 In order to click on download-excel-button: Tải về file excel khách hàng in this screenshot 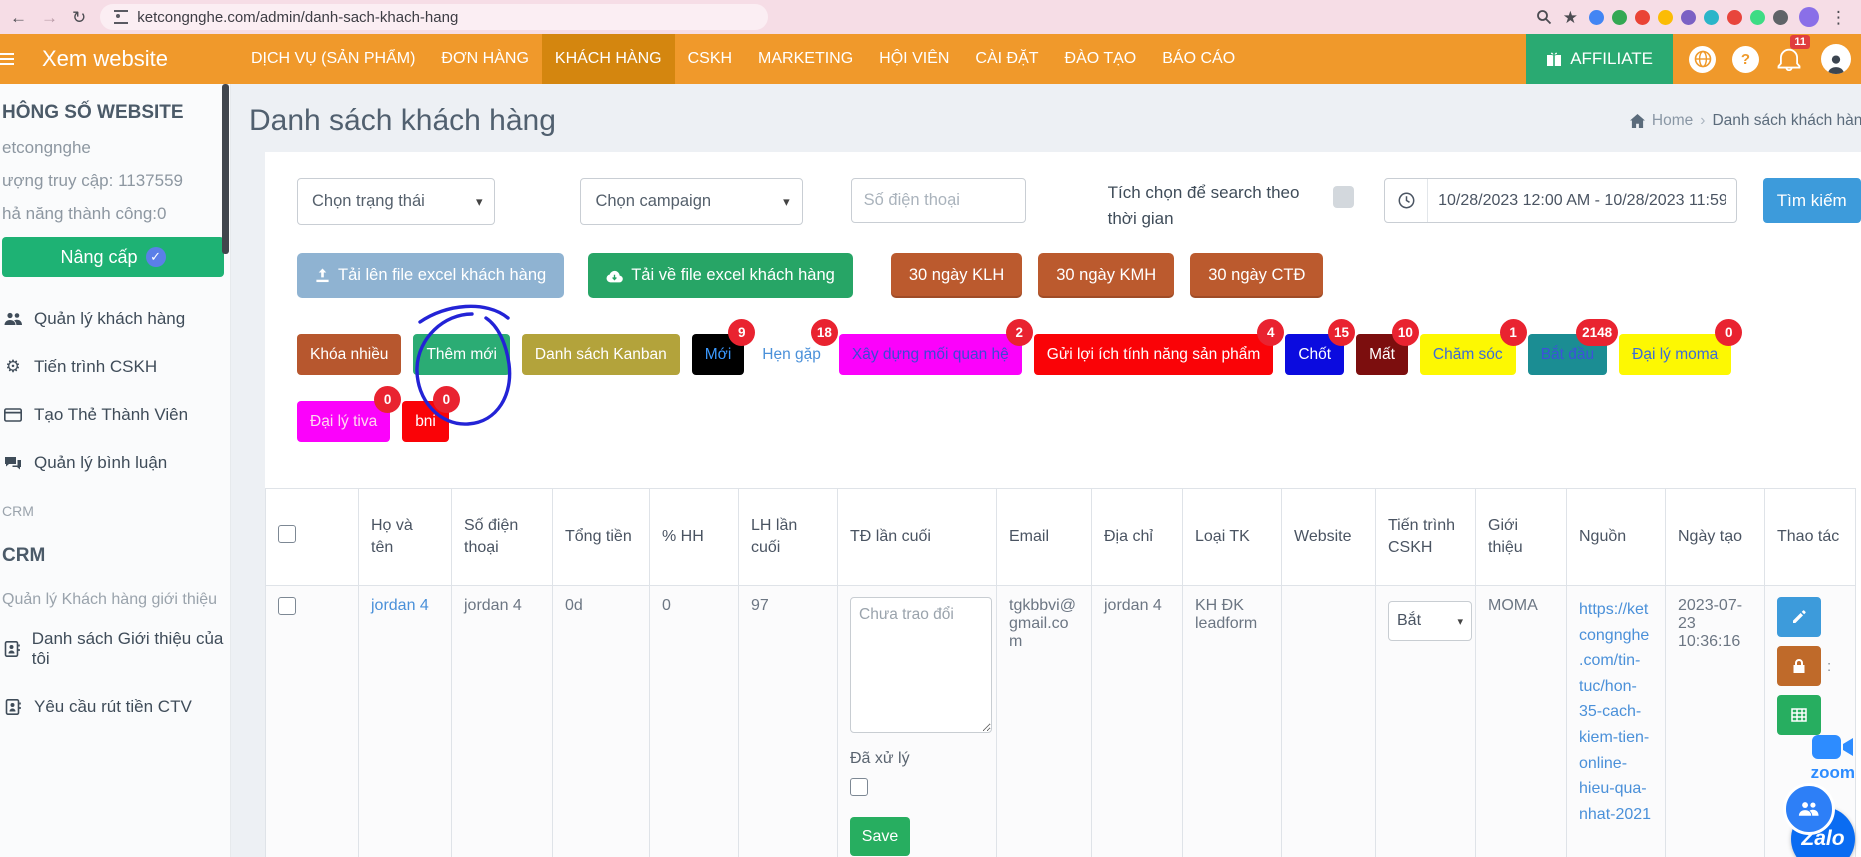, I will do `click(720, 275)`.